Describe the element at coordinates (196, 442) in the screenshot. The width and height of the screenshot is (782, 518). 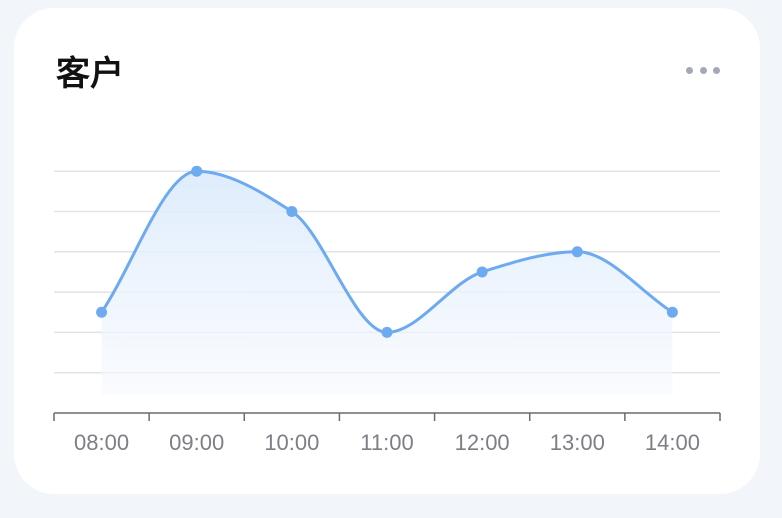
I see `x-tick-label: 09:00` at that location.